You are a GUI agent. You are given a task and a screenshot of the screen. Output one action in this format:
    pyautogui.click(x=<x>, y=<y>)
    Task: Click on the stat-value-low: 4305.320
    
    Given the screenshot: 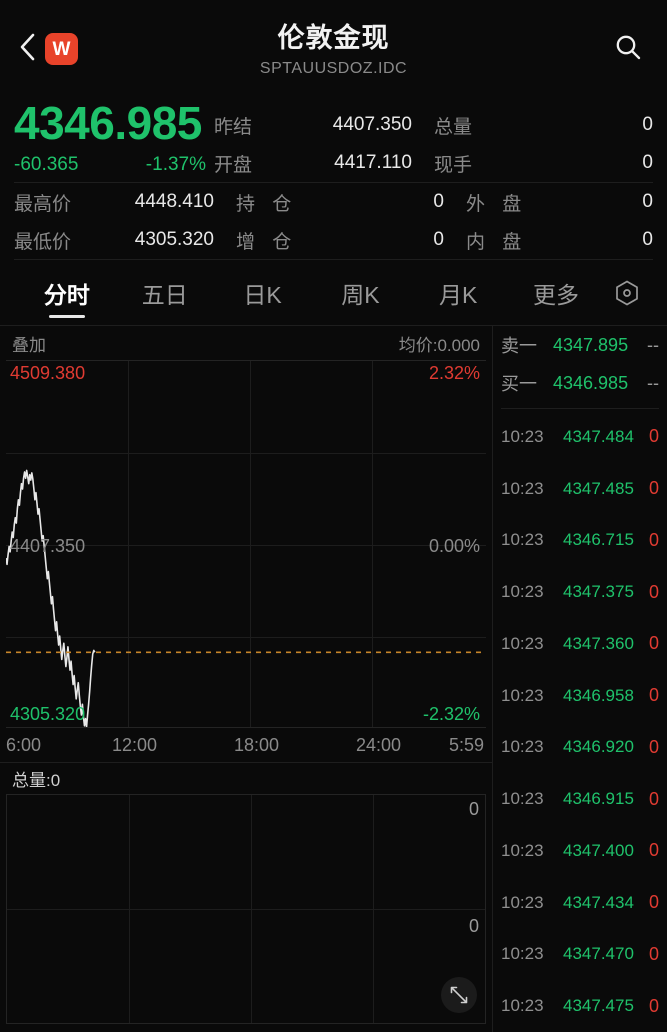 What is the action you would take?
    pyautogui.click(x=174, y=239)
    